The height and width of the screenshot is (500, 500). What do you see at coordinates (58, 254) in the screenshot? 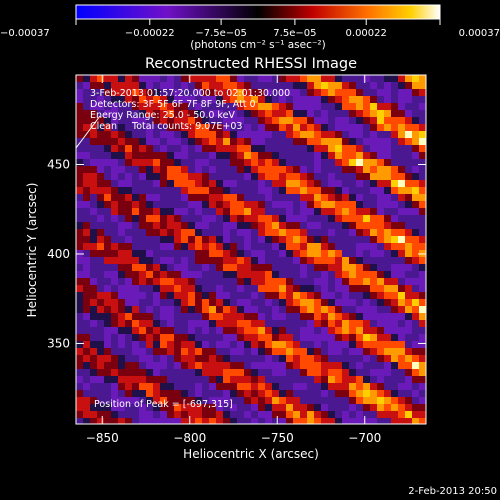
I see `y-tick-label: 400` at bounding box center [58, 254].